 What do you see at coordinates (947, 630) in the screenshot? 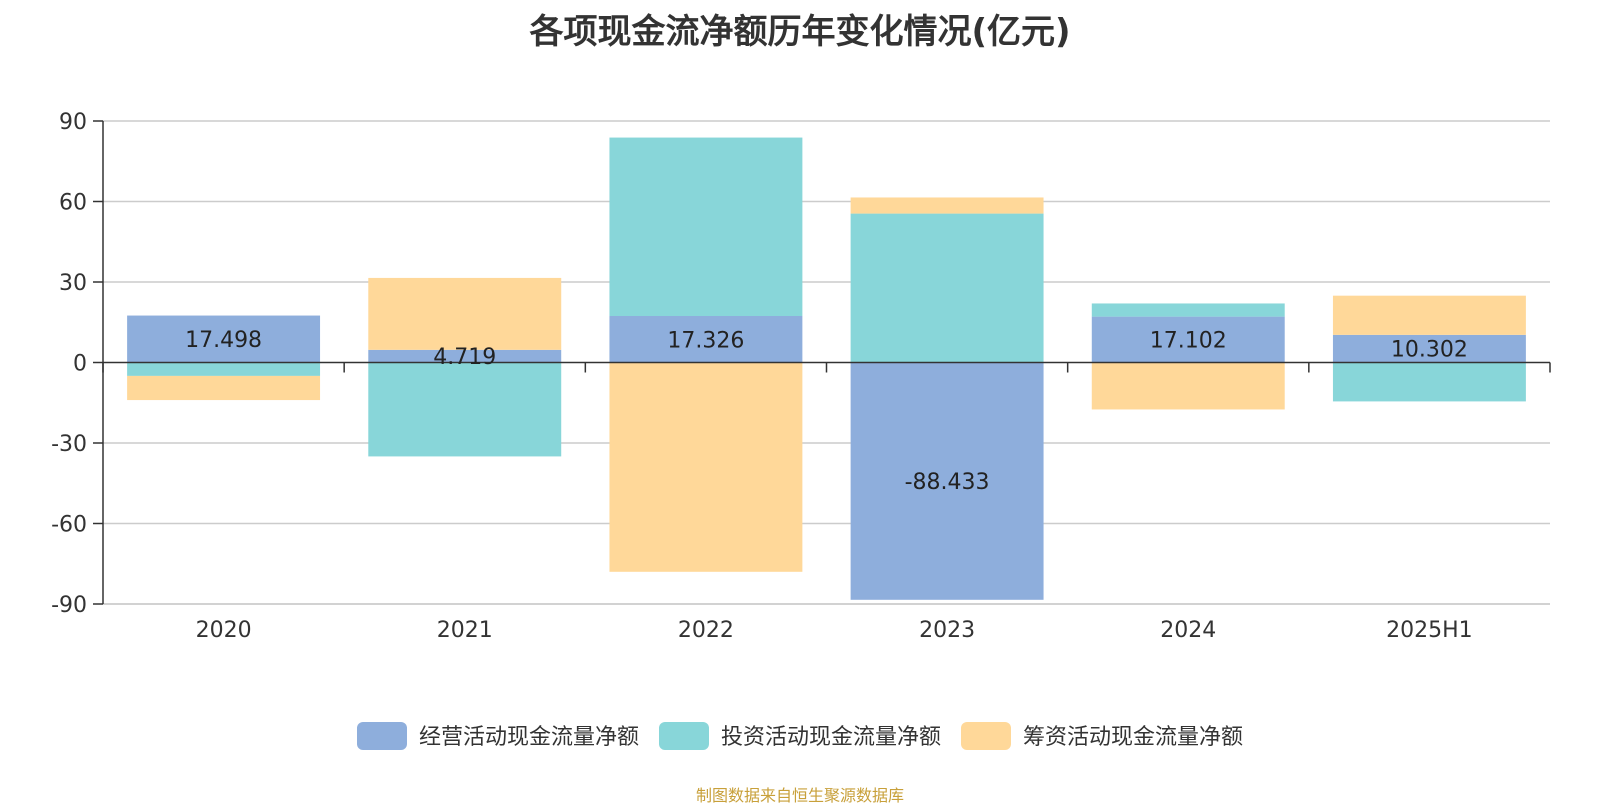
I see `x-tick-label: 2023` at bounding box center [947, 630].